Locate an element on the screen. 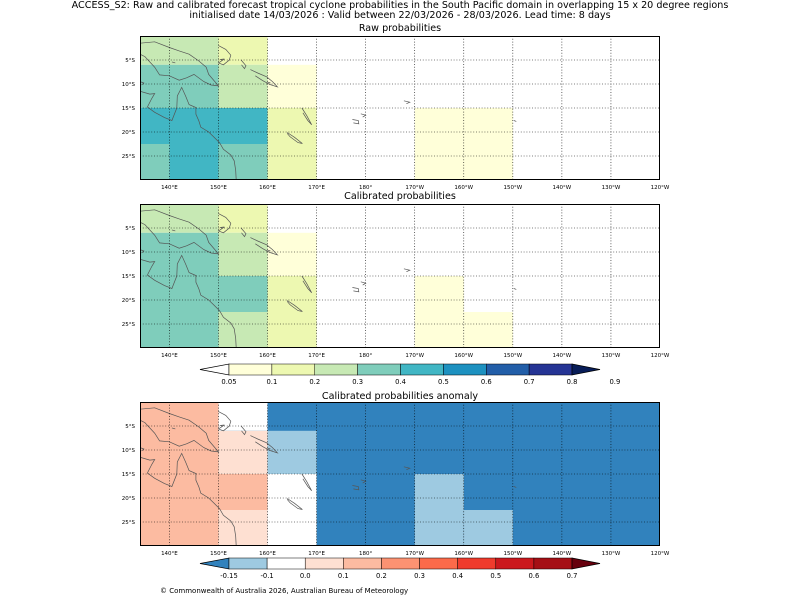 The image size is (800, 600). colorbar-tick-label: -0.1 is located at coordinates (266, 576).